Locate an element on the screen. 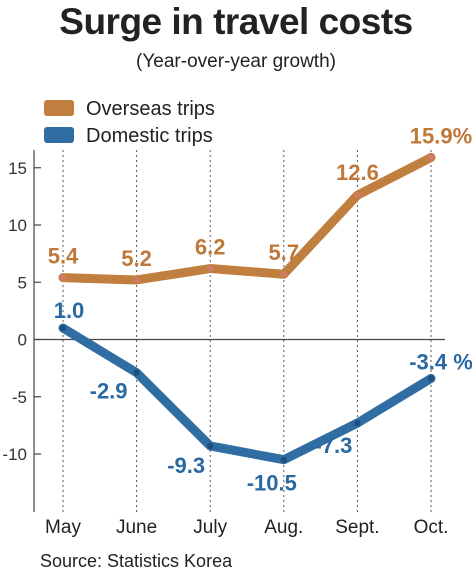  y-tick-label: 0 is located at coordinates (22, 340).